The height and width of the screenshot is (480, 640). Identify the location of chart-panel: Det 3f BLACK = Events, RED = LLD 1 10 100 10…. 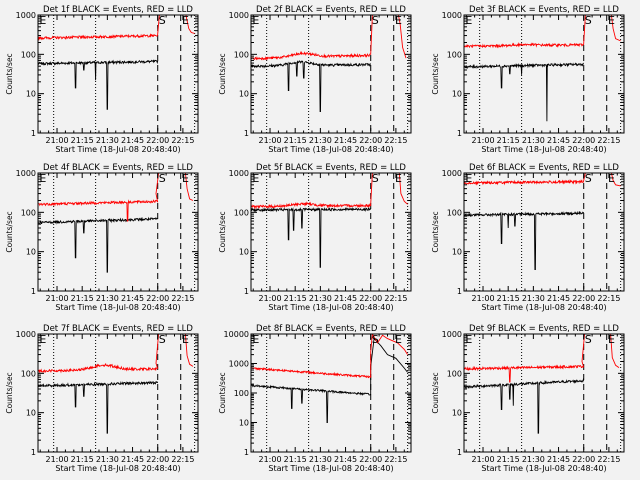
(528, 79).